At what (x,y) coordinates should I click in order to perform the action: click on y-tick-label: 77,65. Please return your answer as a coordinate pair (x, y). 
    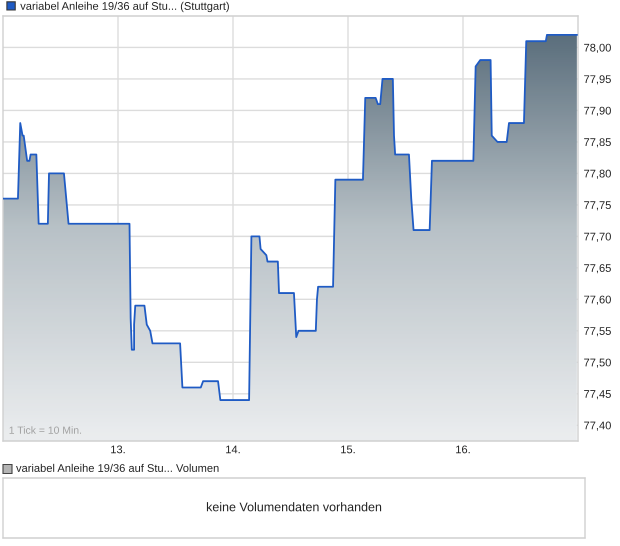
    Looking at the image, I should click on (597, 269).